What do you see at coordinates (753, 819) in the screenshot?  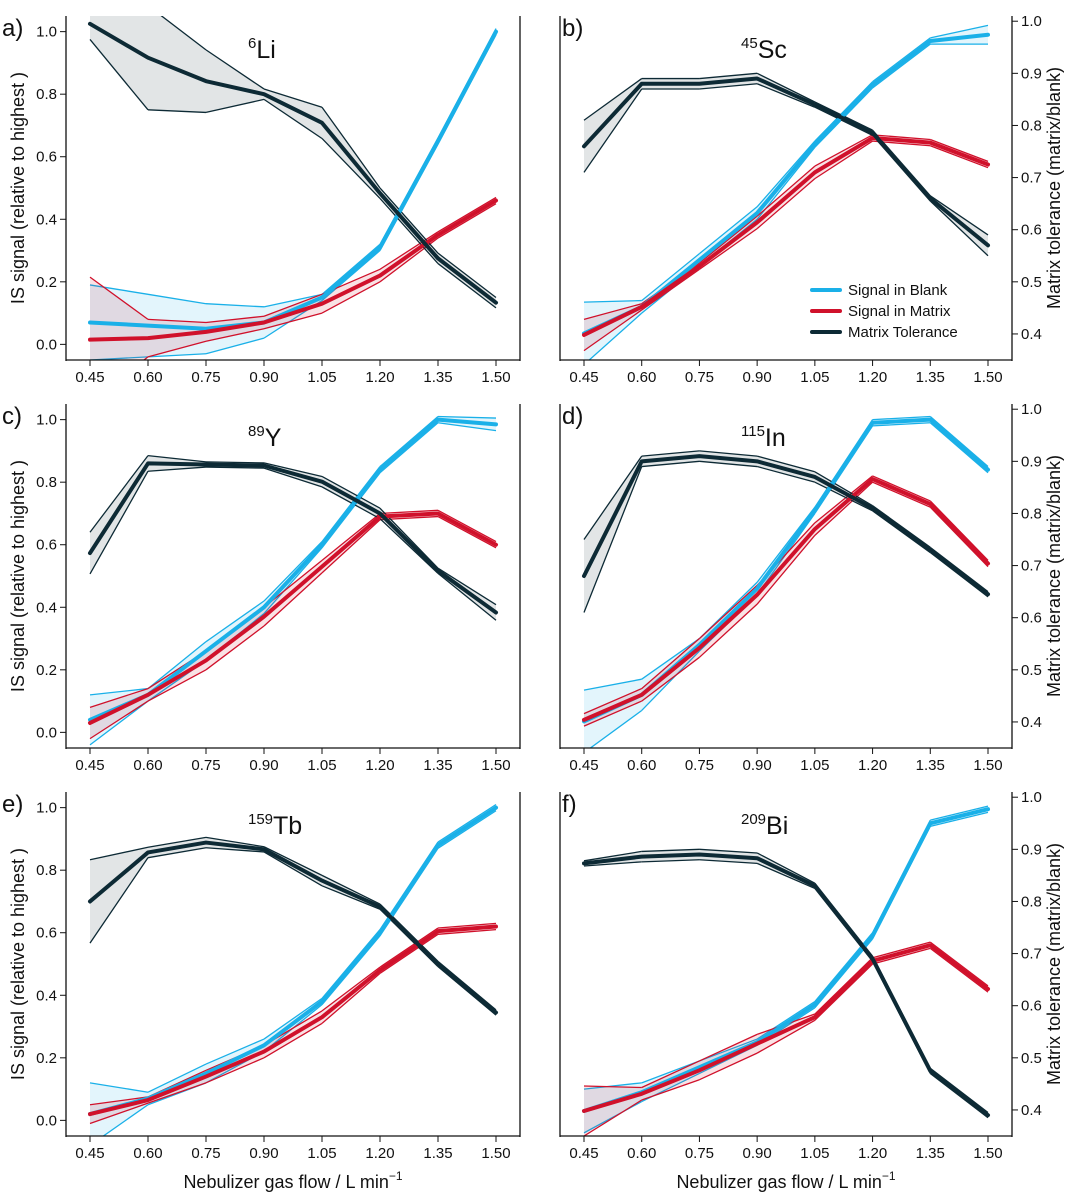 I see `title-superscript: 209` at bounding box center [753, 819].